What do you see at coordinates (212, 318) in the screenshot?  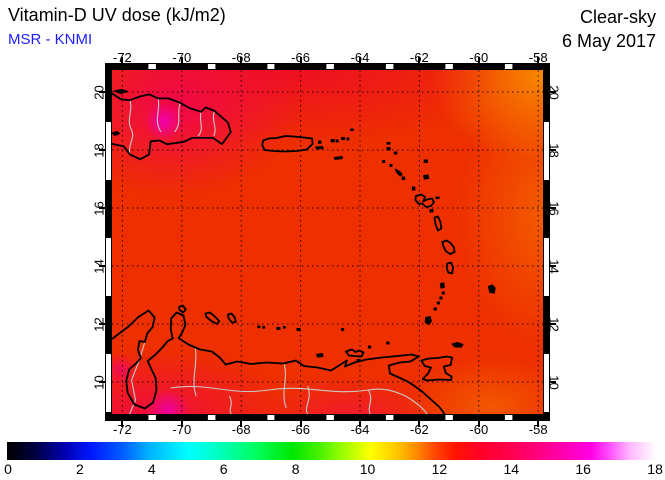 I see `coast-curacao` at bounding box center [212, 318].